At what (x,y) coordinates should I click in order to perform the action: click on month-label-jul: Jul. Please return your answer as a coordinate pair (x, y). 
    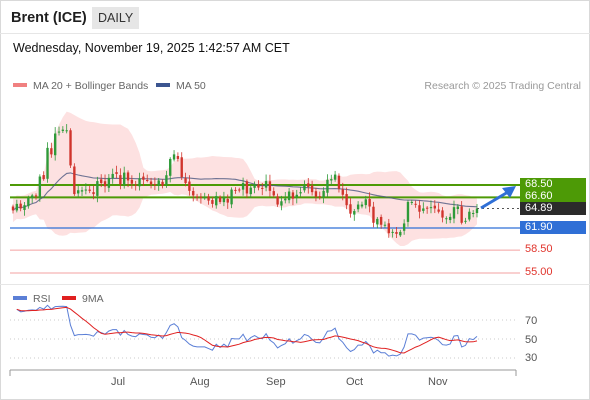
    Looking at the image, I should click on (118, 382).